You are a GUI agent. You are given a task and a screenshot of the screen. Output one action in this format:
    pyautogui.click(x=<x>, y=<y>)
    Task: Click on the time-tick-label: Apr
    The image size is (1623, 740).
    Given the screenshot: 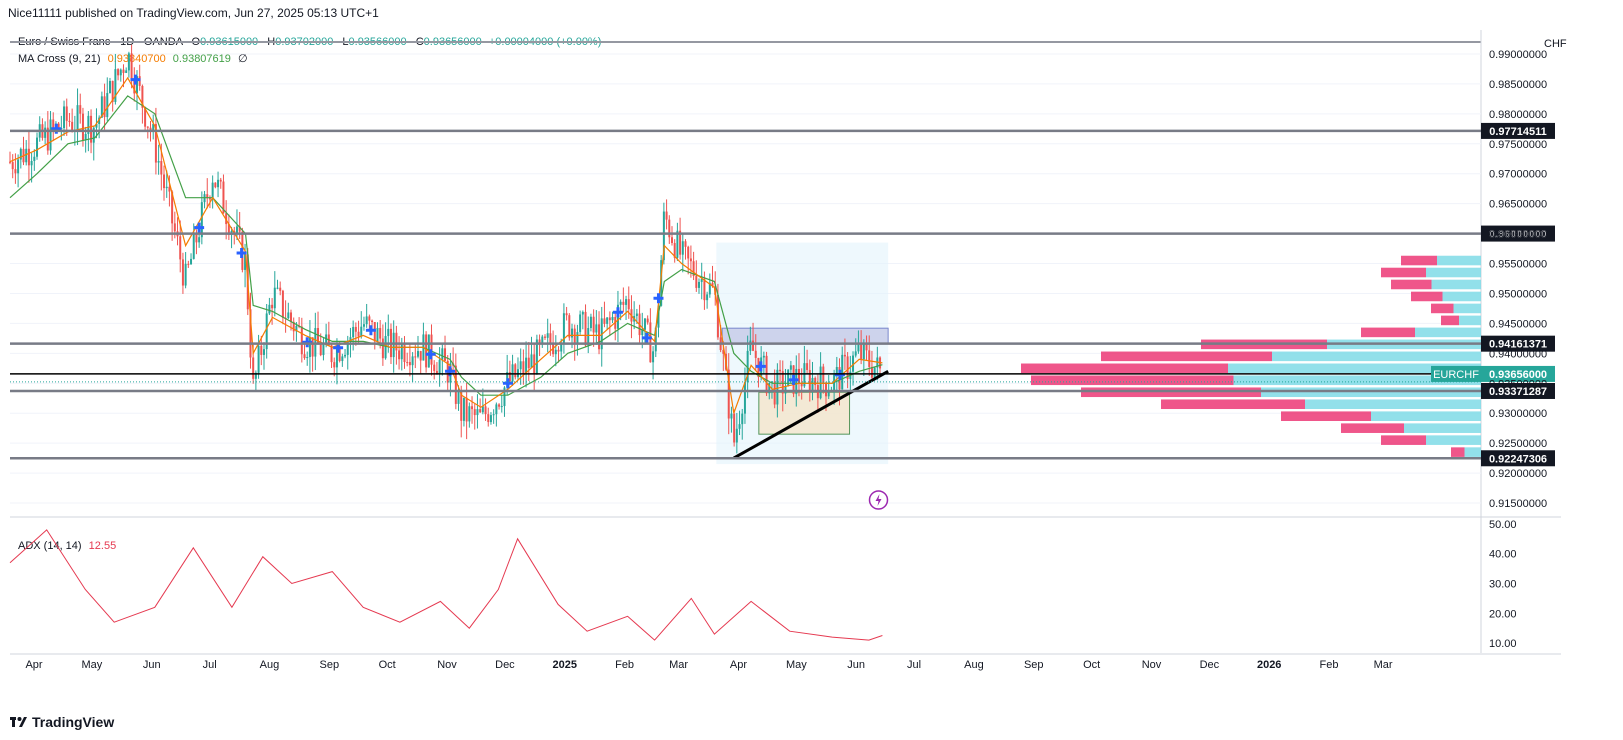 What is the action you would take?
    pyautogui.click(x=33, y=665)
    